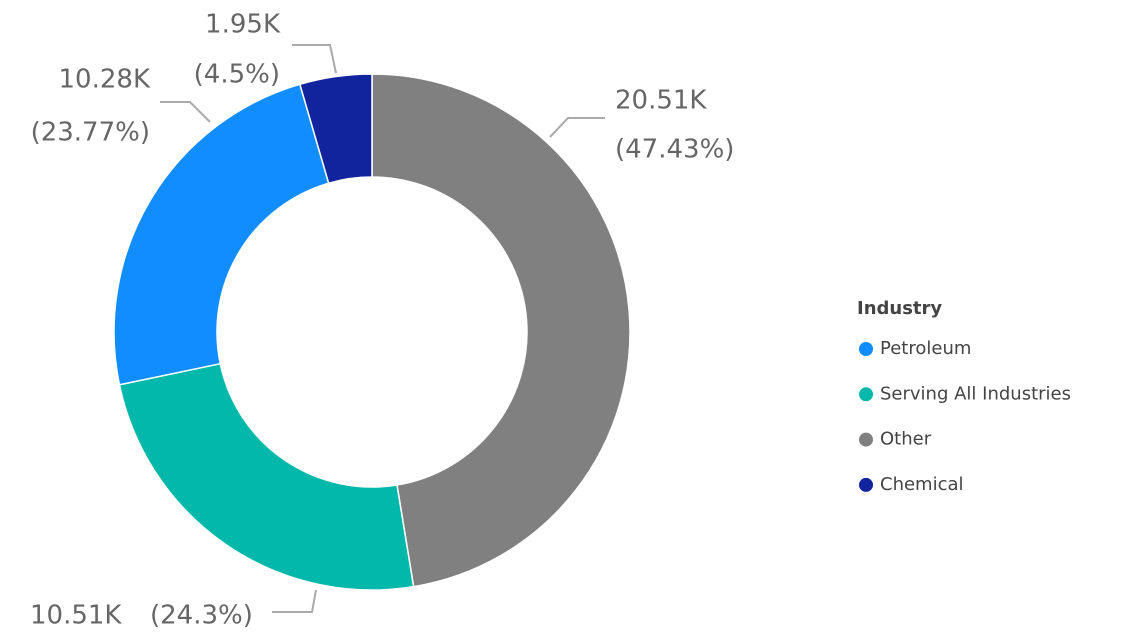  I want to click on data-label-value: 1.95K, so click(243, 25).